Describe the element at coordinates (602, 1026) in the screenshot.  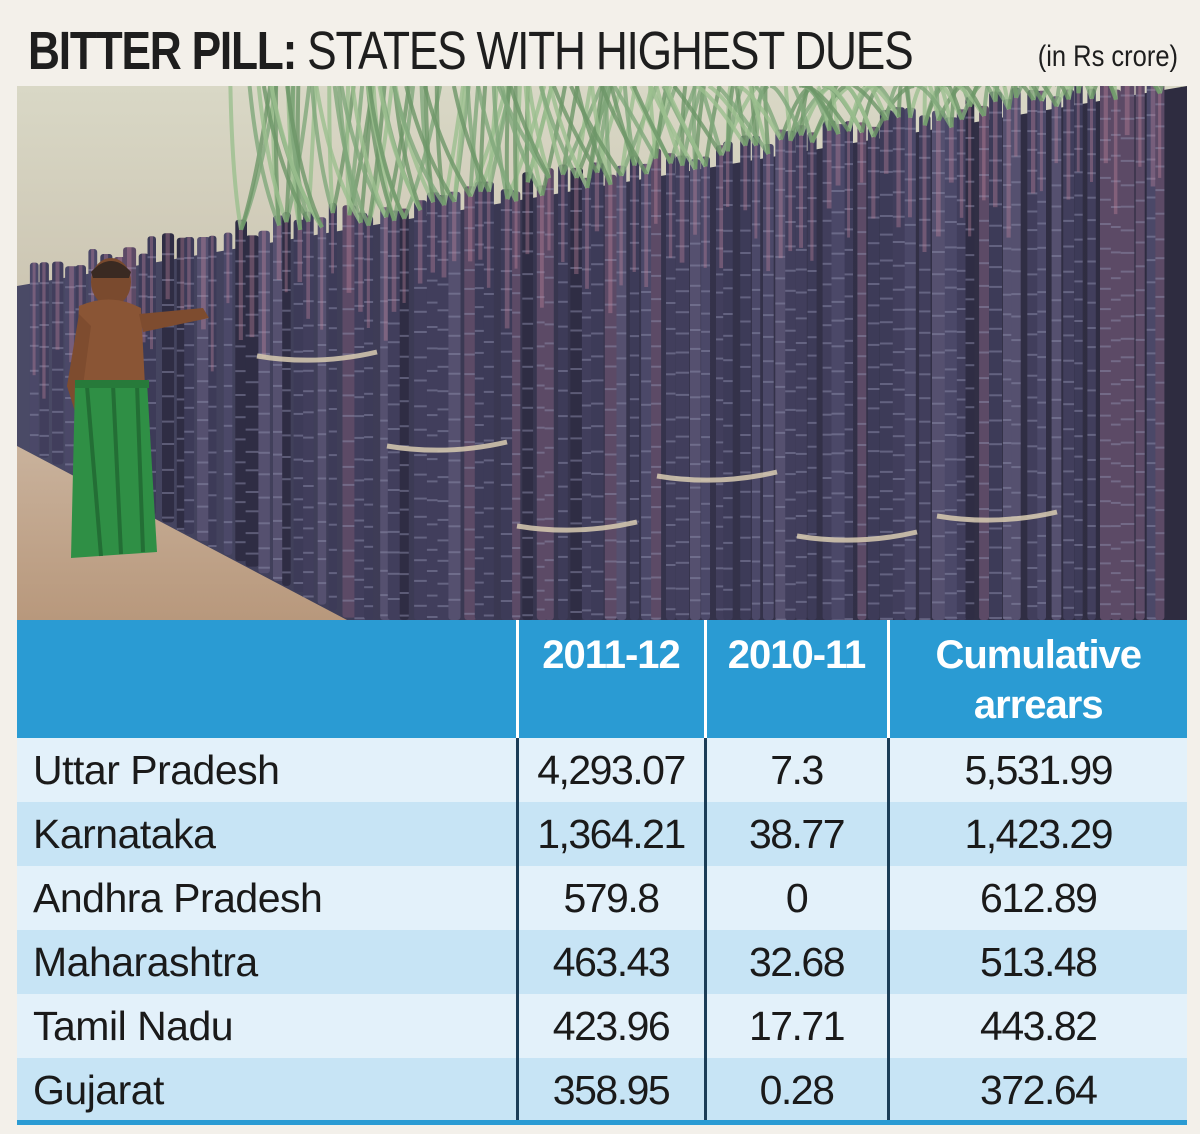
I see `table-row: Tamil Nadu 423.96 17.71 443.82` at that location.